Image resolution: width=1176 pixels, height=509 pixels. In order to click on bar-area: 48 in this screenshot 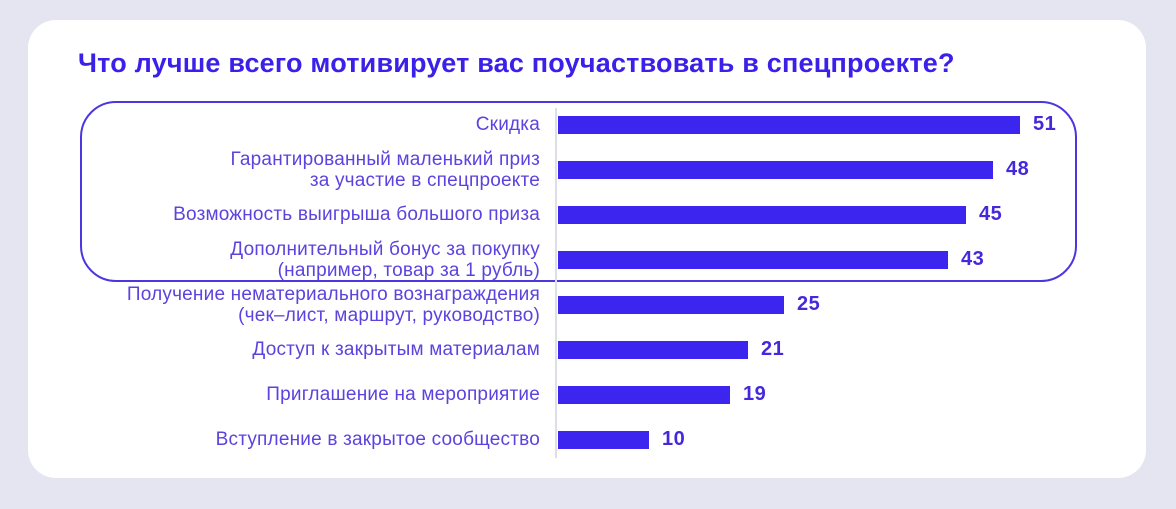, I will do `click(852, 169)`.